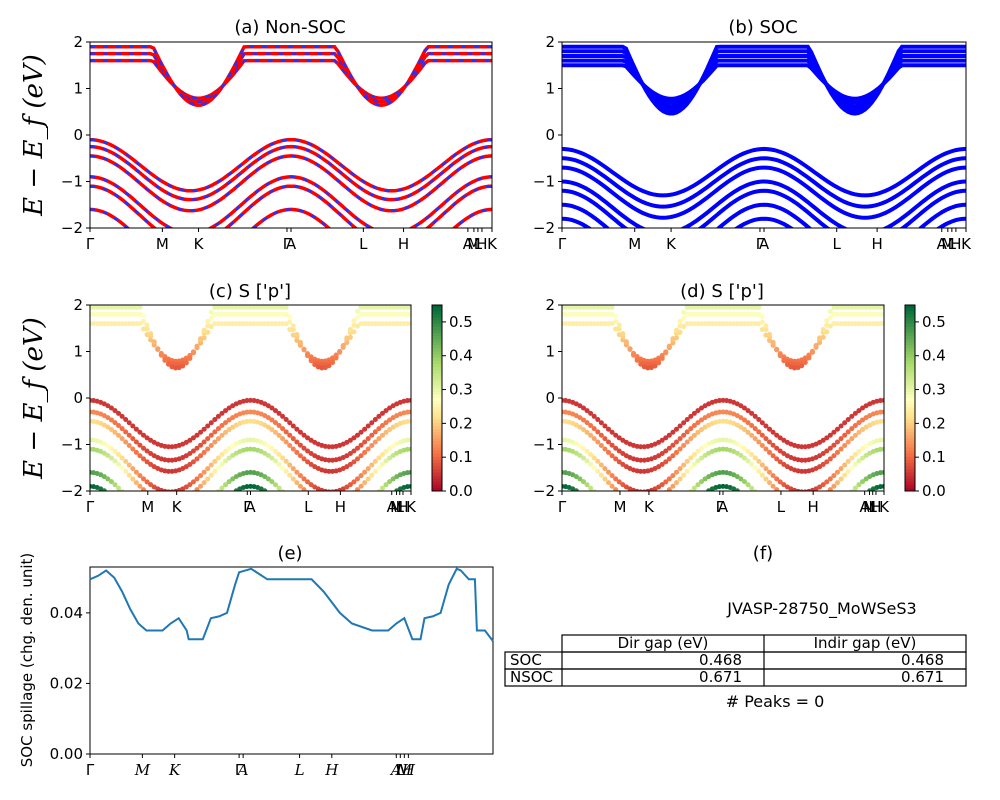 Image resolution: width=1000 pixels, height=800 pixels. I want to click on panel-c-colorbar-label: 0.0, so click(461, 491).